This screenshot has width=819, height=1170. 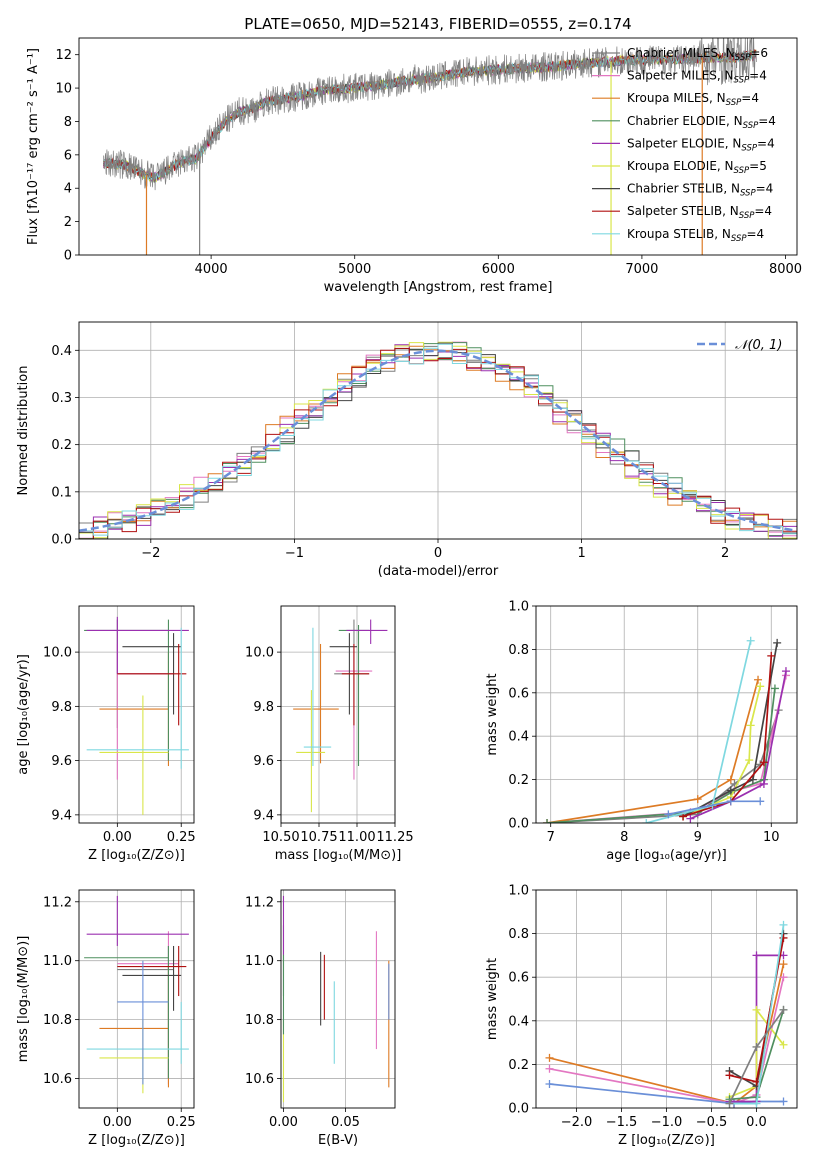 What do you see at coordinates (68, 155) in the screenshot?
I see `y-tick-label: 6` at bounding box center [68, 155].